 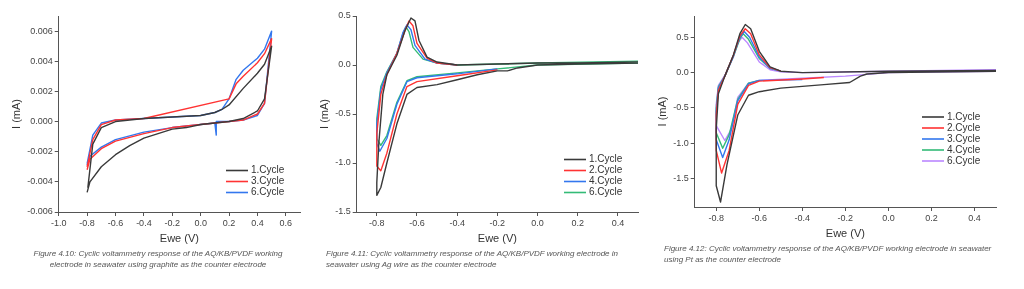 I want to click on y-tick-label: 0.002, so click(x=41, y=90).